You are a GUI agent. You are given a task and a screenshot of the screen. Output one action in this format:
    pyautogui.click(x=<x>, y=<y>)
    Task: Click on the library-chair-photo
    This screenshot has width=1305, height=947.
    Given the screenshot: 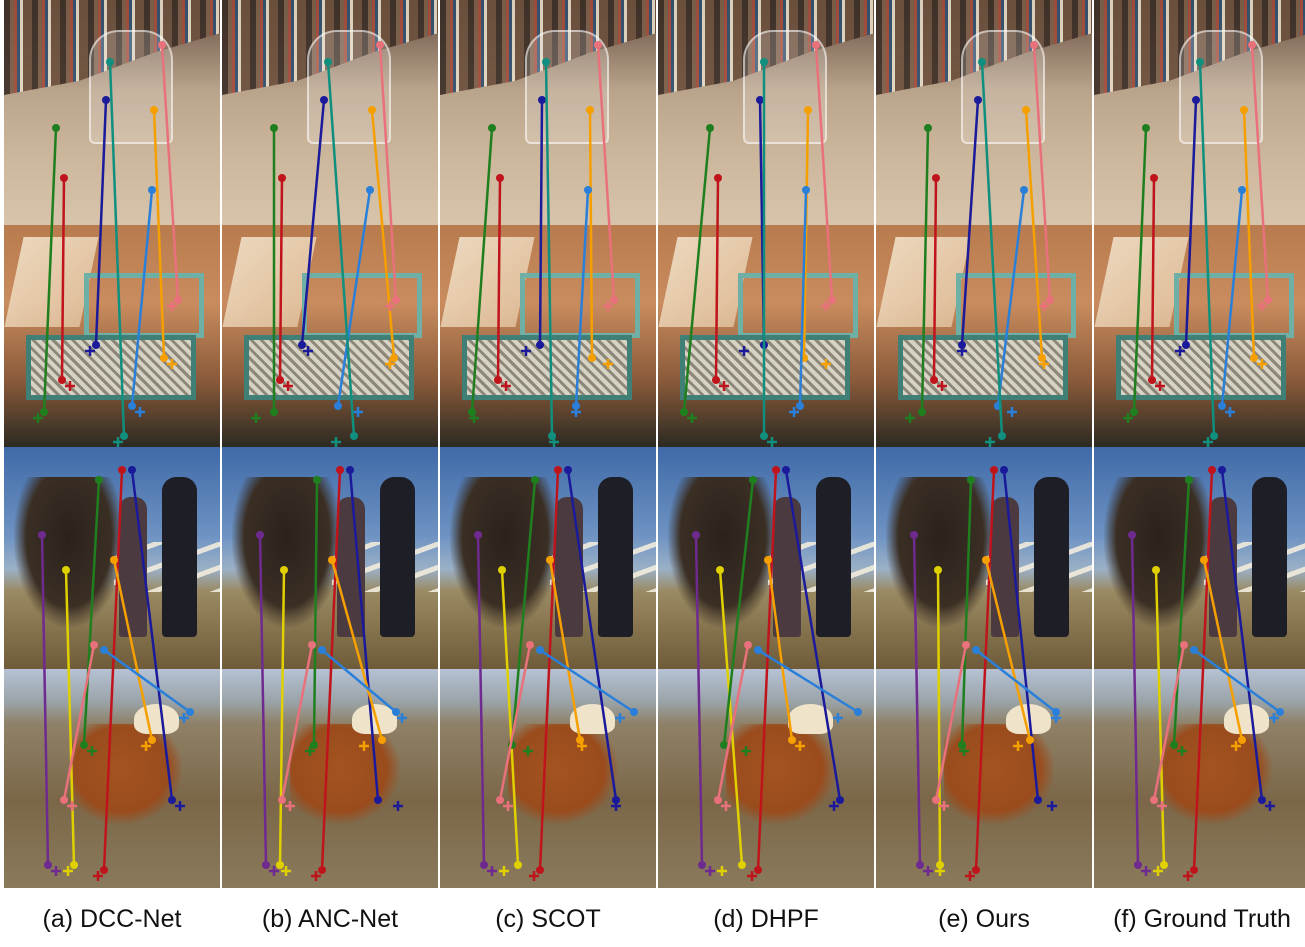 What is the action you would take?
    pyautogui.click(x=1199, y=112)
    